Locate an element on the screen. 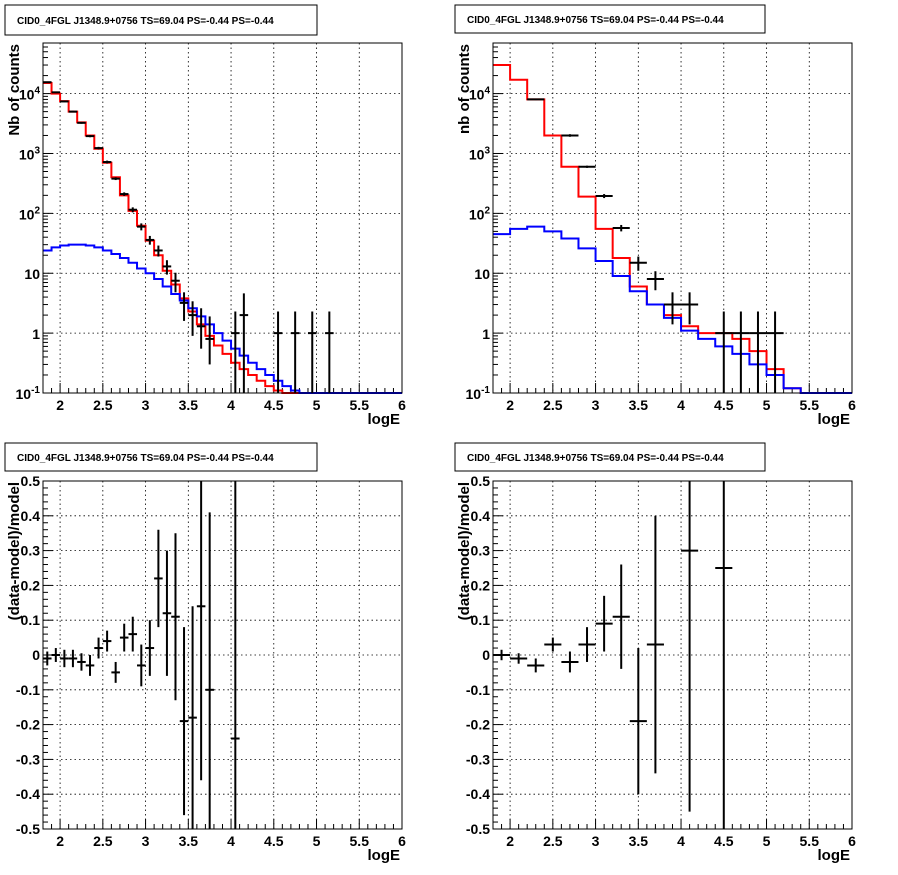 This screenshot has width=898, height=875. y-tick-label: 0.1 is located at coordinates (31, 620).